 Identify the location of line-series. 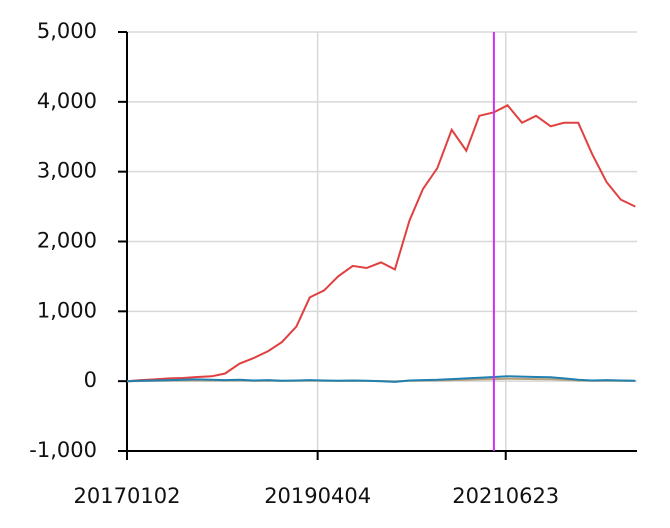
(381, 379).